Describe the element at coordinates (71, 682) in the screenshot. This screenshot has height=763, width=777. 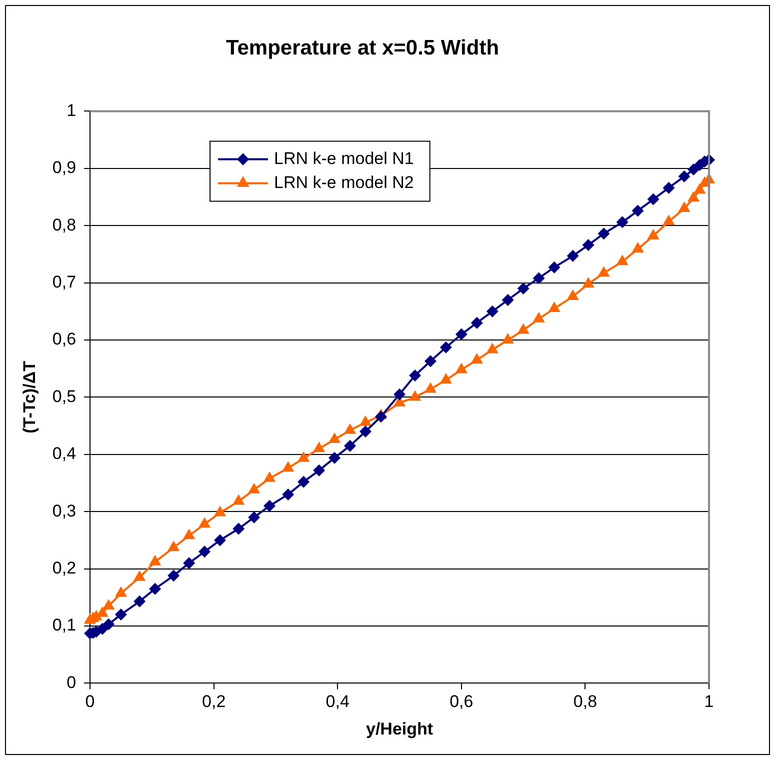
I see `y-tick-label: 0` at that location.